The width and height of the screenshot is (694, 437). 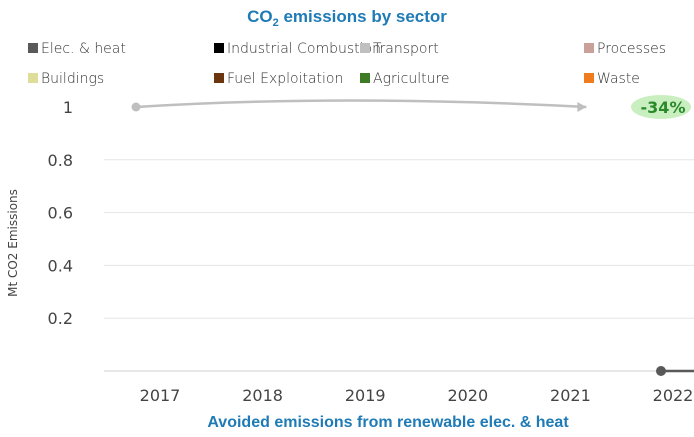 I want to click on legend-label: Transport, so click(x=406, y=49).